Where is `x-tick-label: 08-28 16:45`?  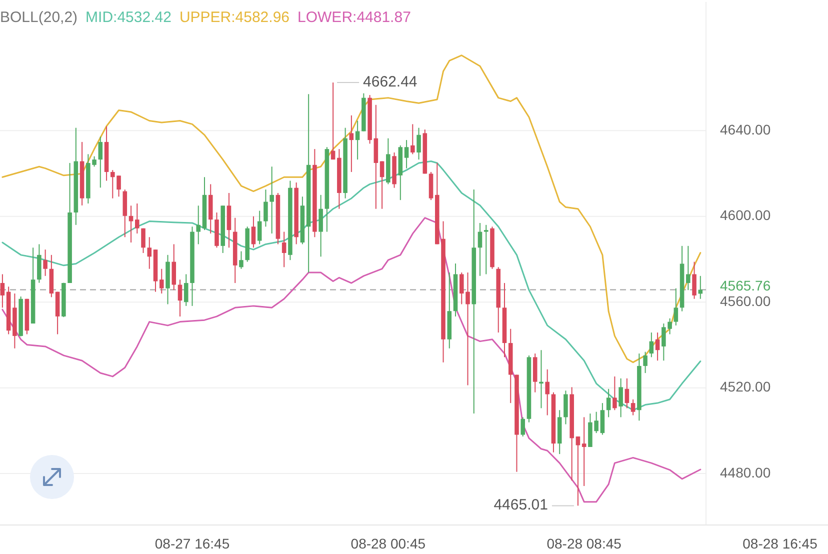
x-tick-label: 08-28 16:45 is located at coordinates (780, 544).